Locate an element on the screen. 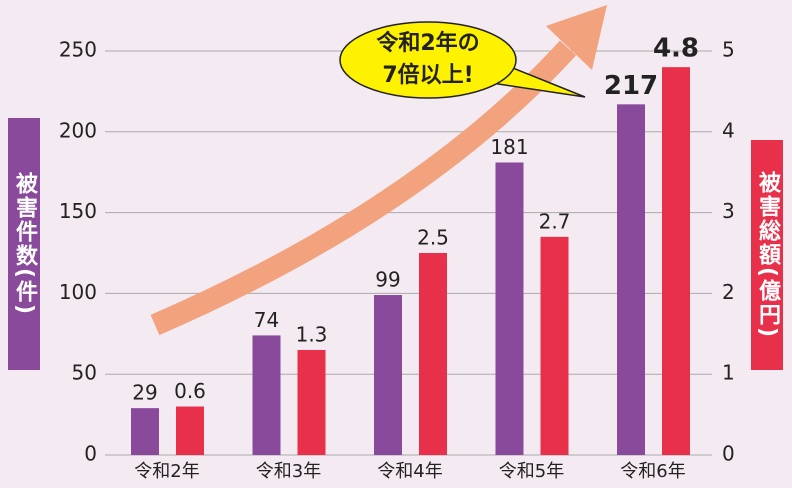 The image size is (792, 488). y-tick-label: 200 is located at coordinates (78, 130).